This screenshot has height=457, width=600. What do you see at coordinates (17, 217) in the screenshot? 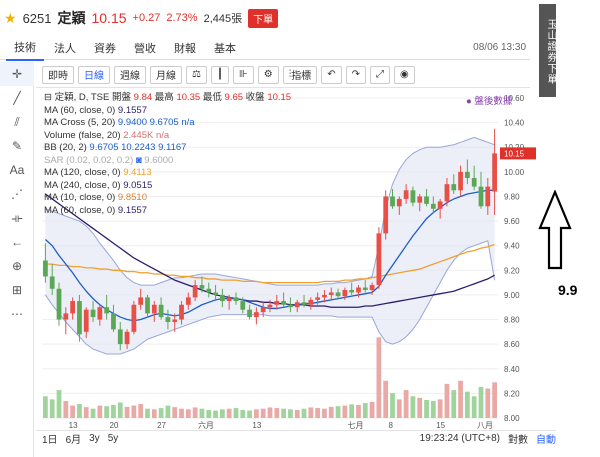
I see `measure-icon: ⟛` at bounding box center [17, 217].